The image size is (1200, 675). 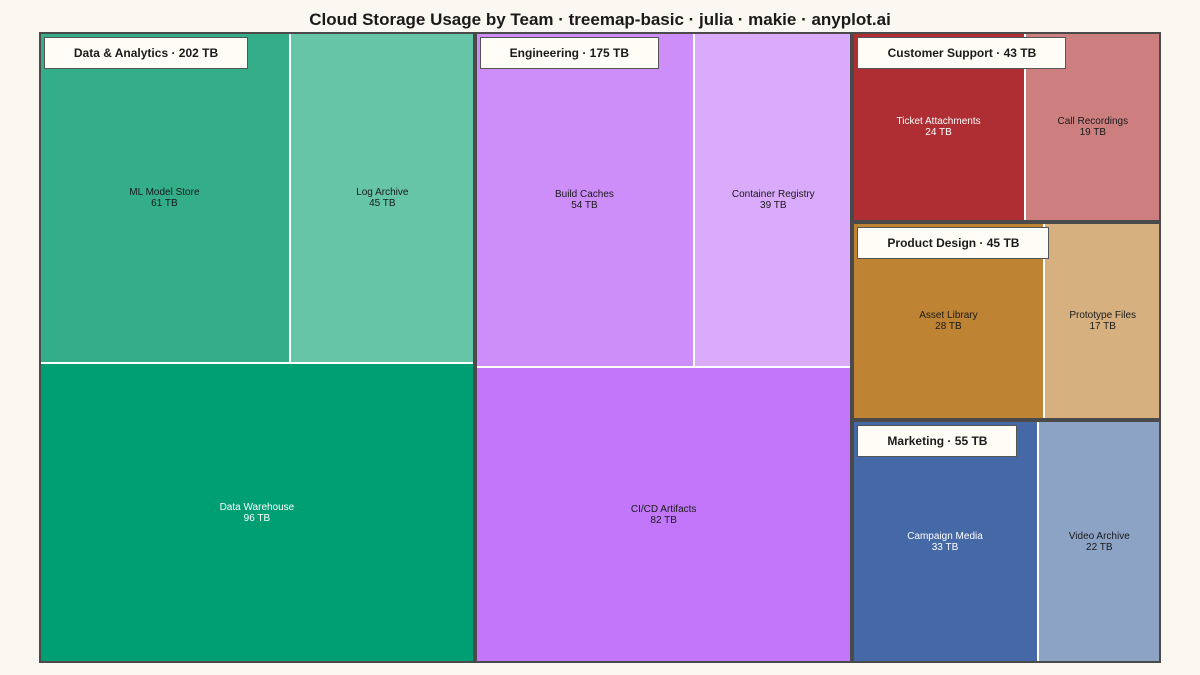 I want to click on leaf-value-label: 33 TB, so click(x=945, y=547).